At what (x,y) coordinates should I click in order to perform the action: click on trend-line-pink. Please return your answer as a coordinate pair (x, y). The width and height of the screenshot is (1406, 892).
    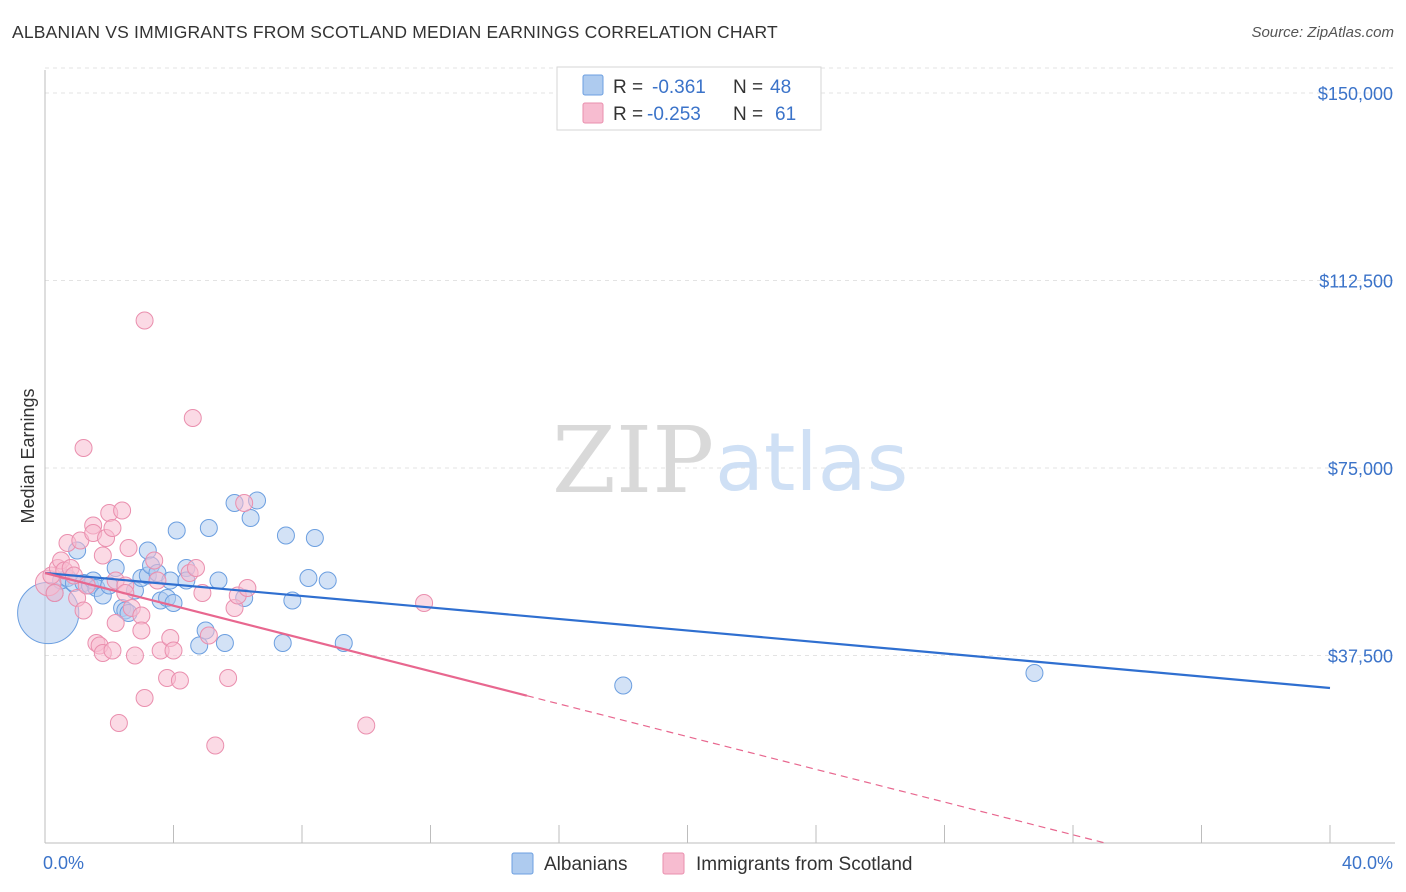
    Looking at the image, I should click on (286, 634).